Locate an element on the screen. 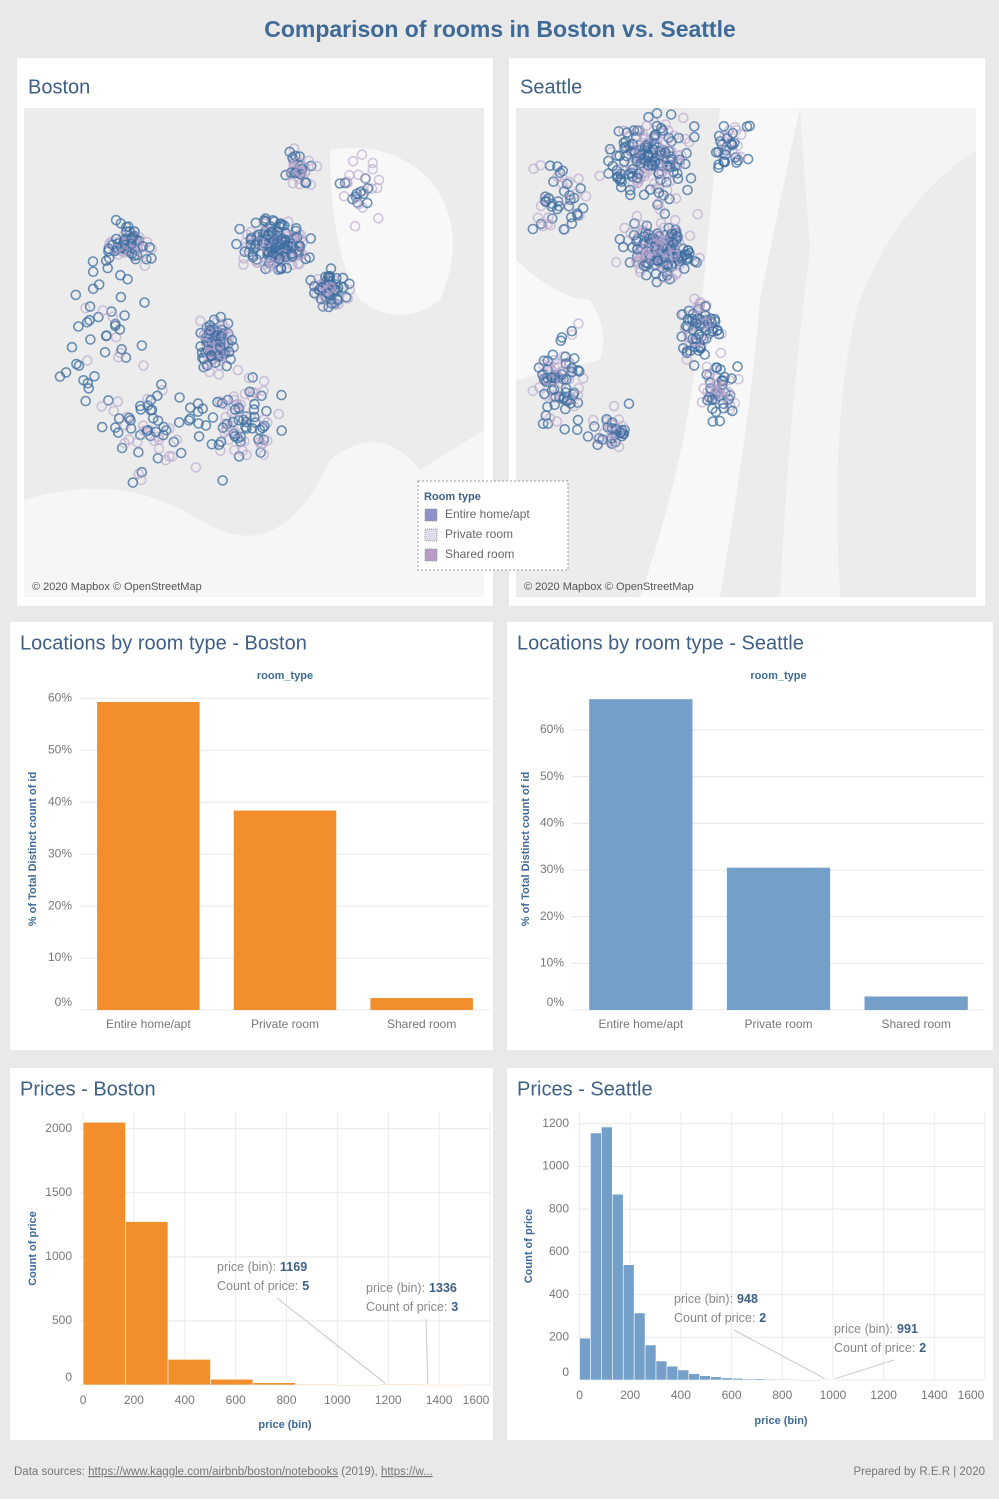 The image size is (999, 1499). x-tick-label: 0 is located at coordinates (579, 1395).